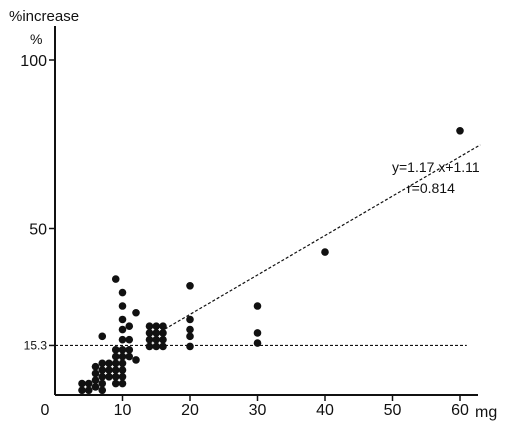 This screenshot has width=514, height=422. What do you see at coordinates (258, 410) in the screenshot?
I see `x-tick-label: 30` at bounding box center [258, 410].